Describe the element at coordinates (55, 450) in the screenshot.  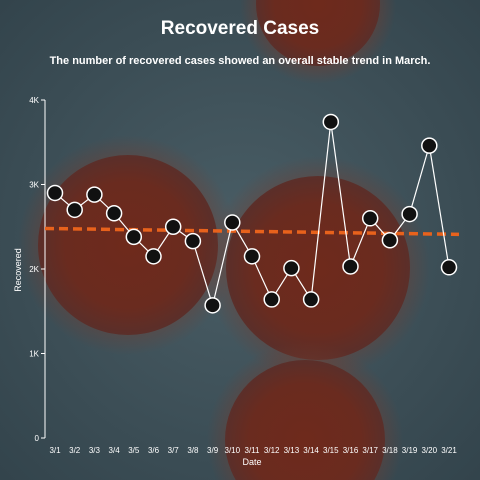
I see `x-tick-label: 3/1` at that location.